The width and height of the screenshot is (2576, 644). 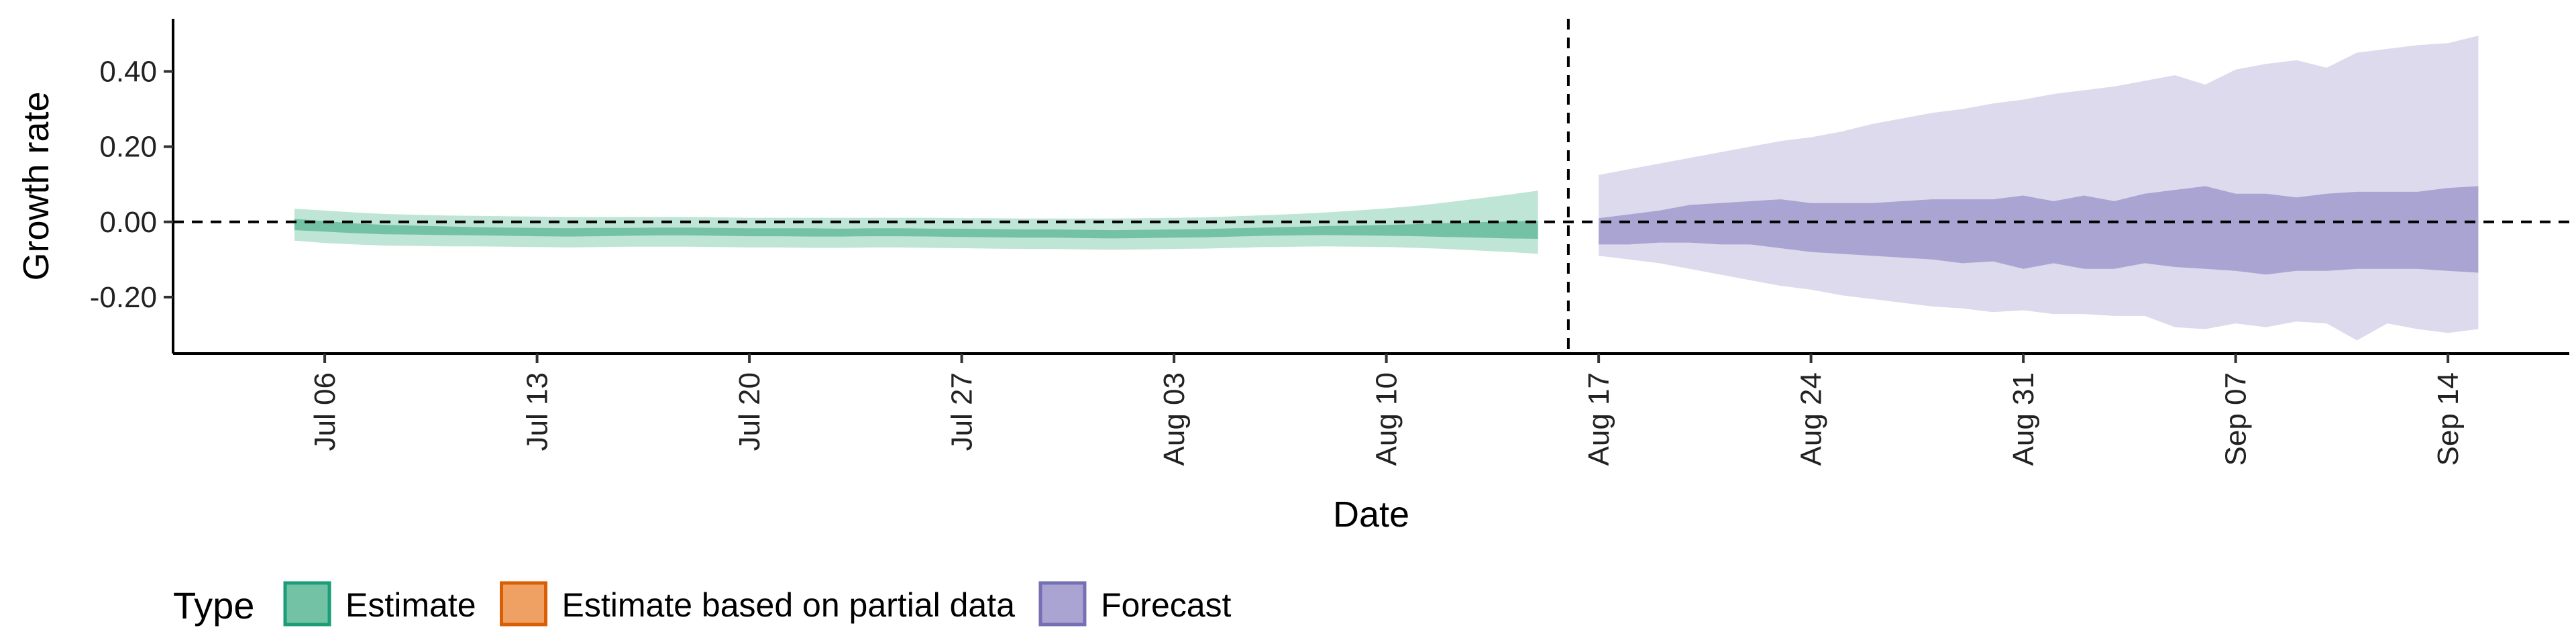 What do you see at coordinates (749, 411) in the screenshot?
I see `x-tick-label: Jul 20` at bounding box center [749, 411].